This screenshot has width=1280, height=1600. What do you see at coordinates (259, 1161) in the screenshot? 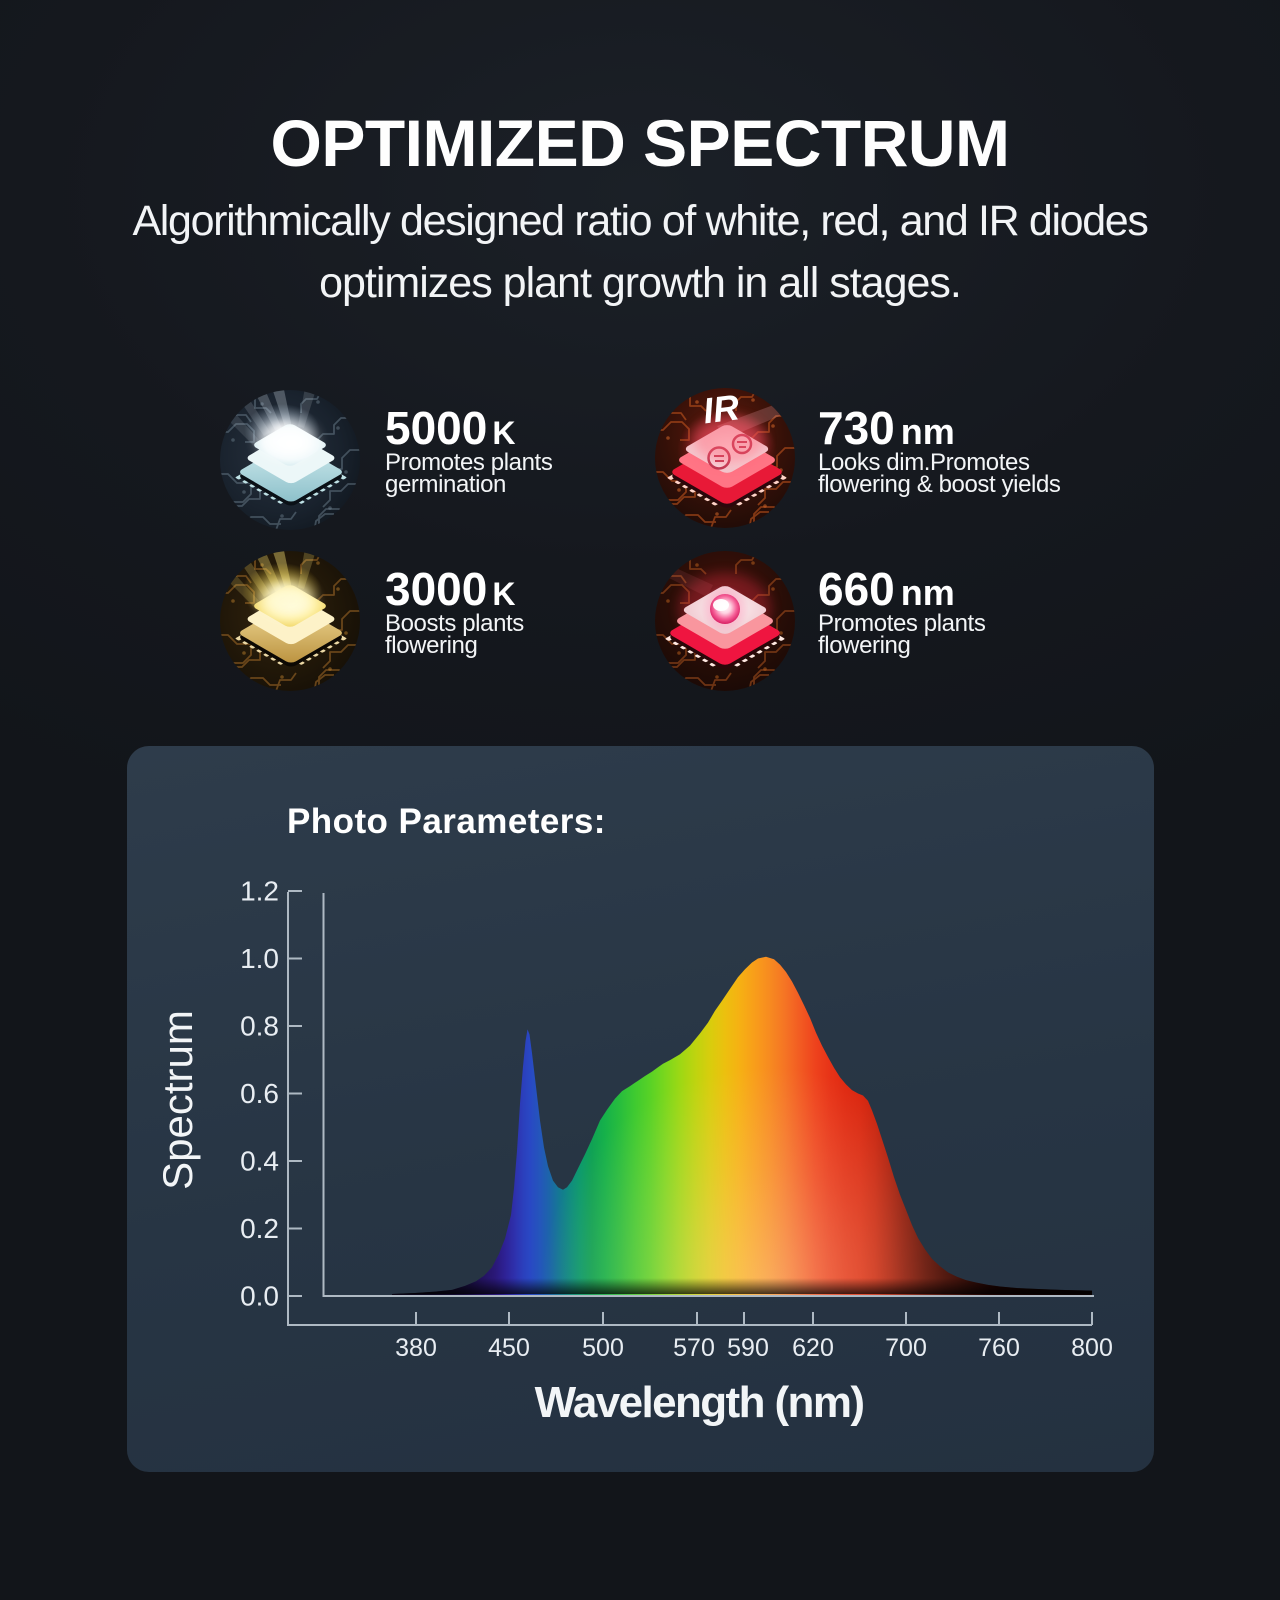
I see `svg-text: 0.4` at bounding box center [259, 1161].